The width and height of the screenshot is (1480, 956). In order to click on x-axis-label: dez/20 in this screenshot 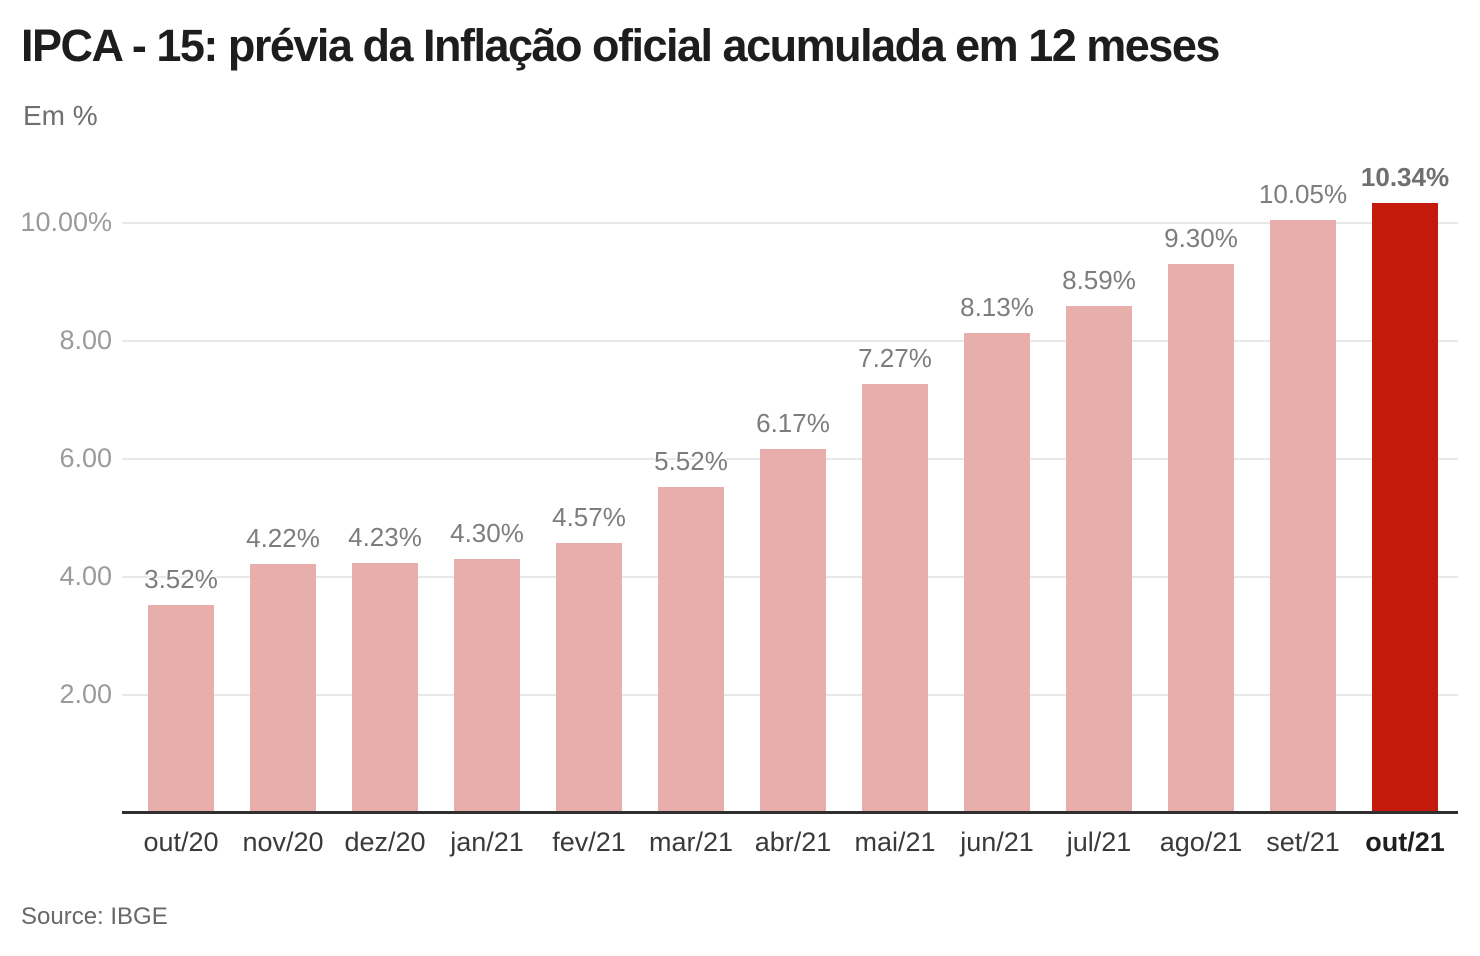, I will do `click(385, 842)`.